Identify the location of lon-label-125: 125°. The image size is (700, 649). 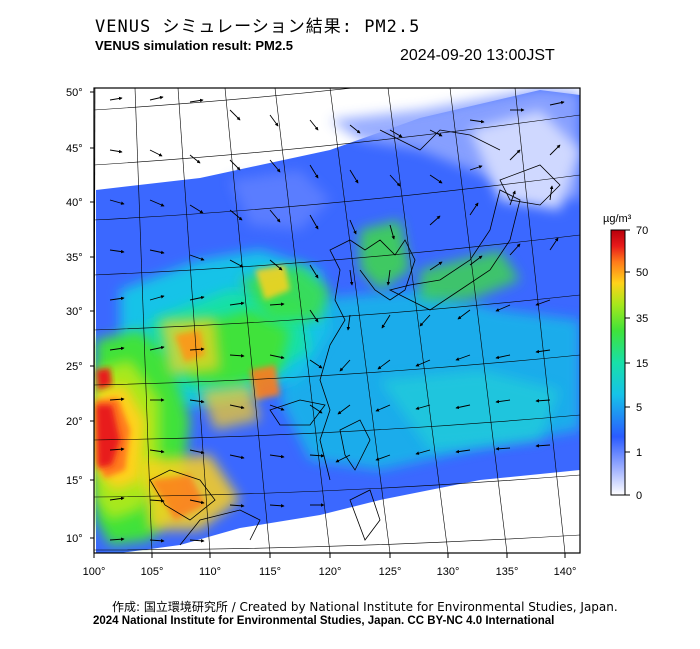
(390, 572).